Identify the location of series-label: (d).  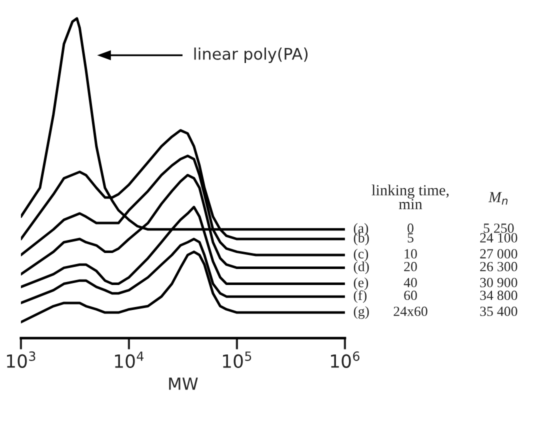
(361, 268).